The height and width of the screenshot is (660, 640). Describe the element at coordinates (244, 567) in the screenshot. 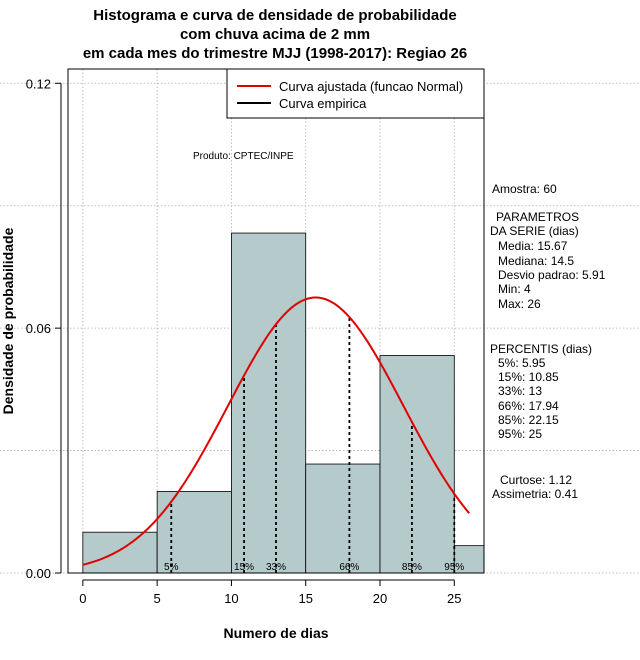

I see `percentile-label-15: 15%` at that location.